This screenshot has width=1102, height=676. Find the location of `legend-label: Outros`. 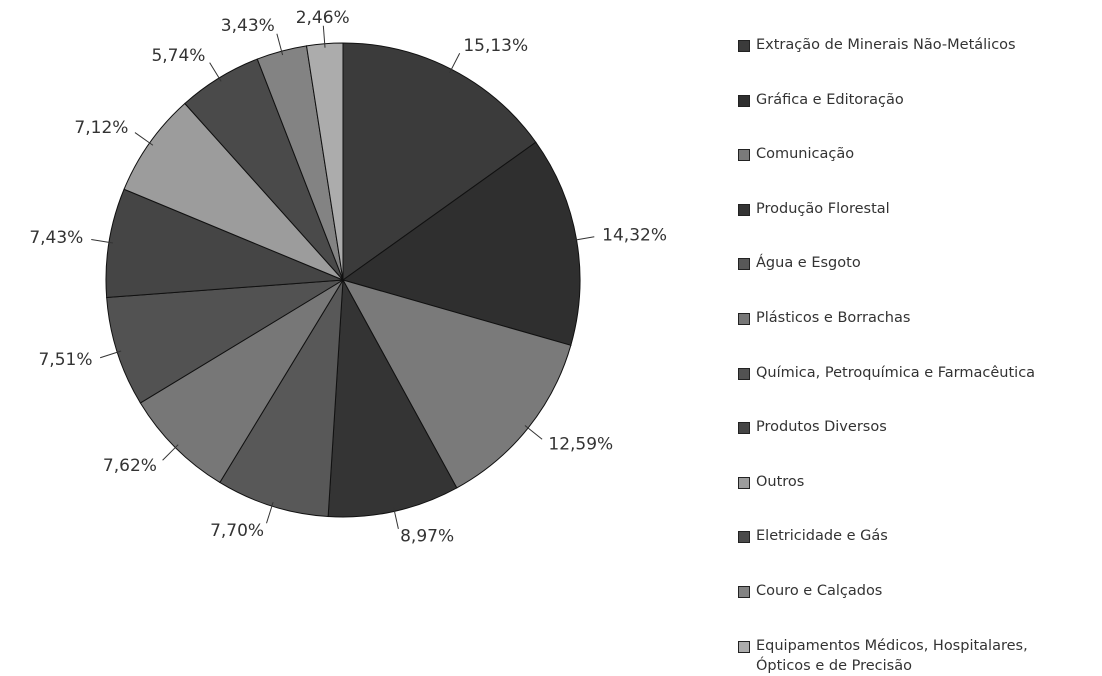

legend-label: Outros is located at coordinates (780, 481).